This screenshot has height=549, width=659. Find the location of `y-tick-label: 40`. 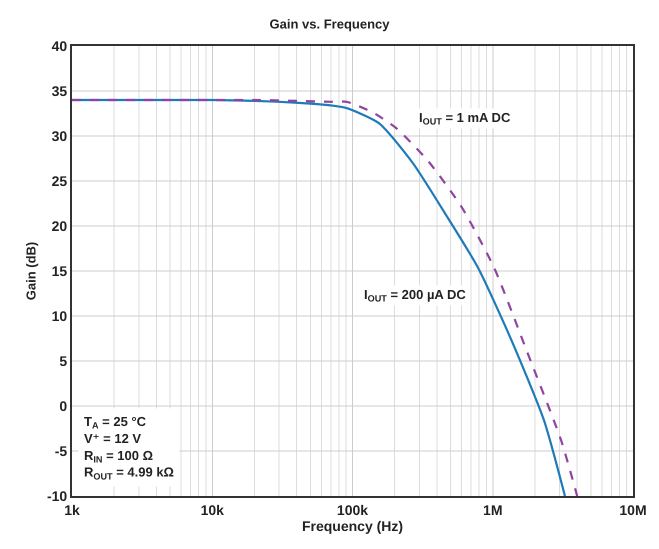

y-tick-label: 40 is located at coordinates (60, 46).